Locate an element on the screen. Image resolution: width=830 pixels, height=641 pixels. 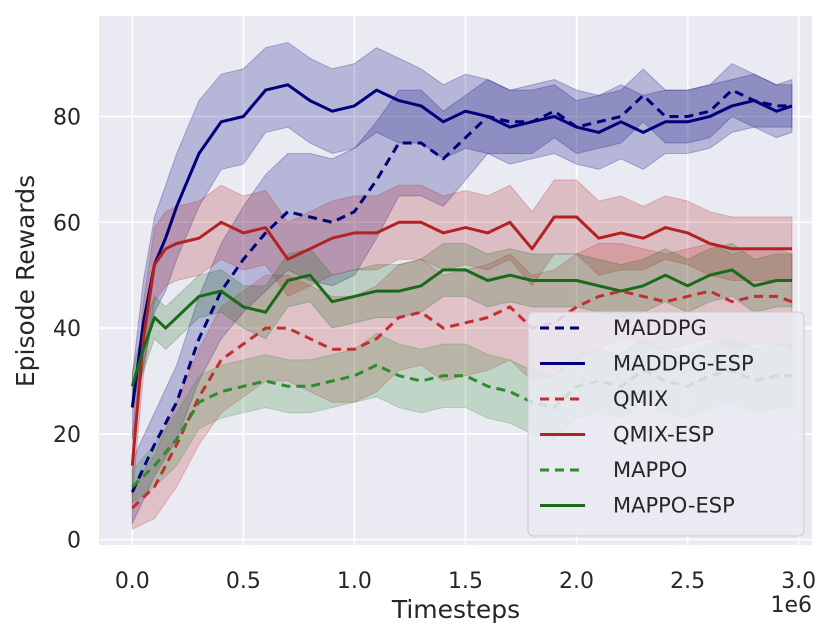
y-tick-label: 40 is located at coordinates (67, 329).